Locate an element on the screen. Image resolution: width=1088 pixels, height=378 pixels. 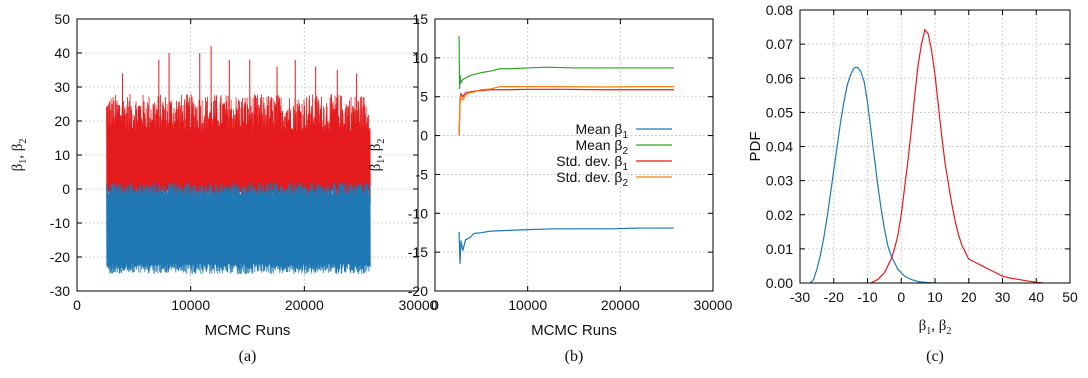
y-tick-label: 30 is located at coordinates (62, 87).